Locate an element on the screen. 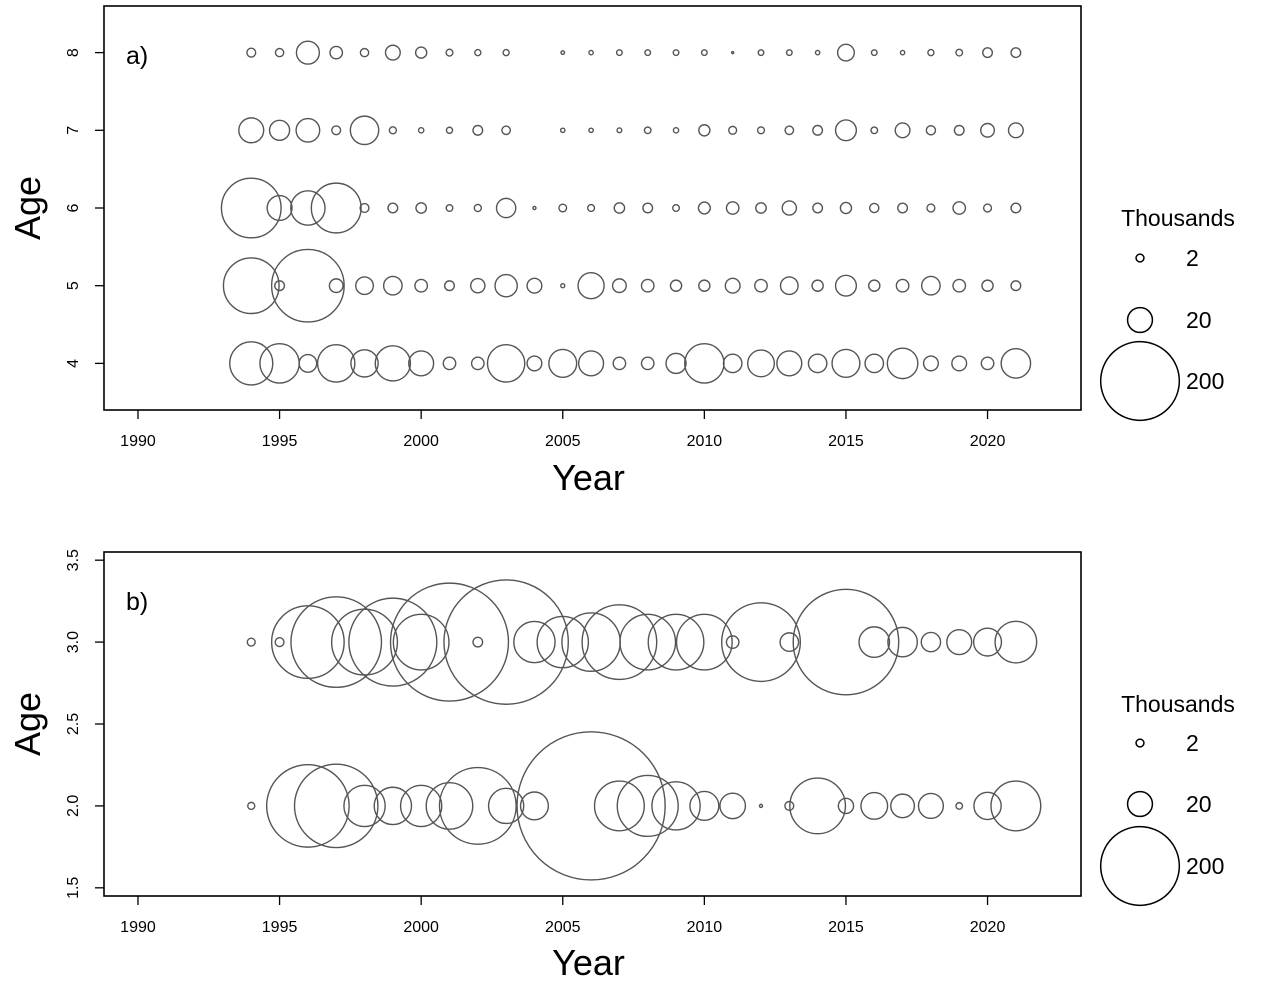 The width and height of the screenshot is (1262, 988). bubble-age6-2000 is located at coordinates (421, 208).